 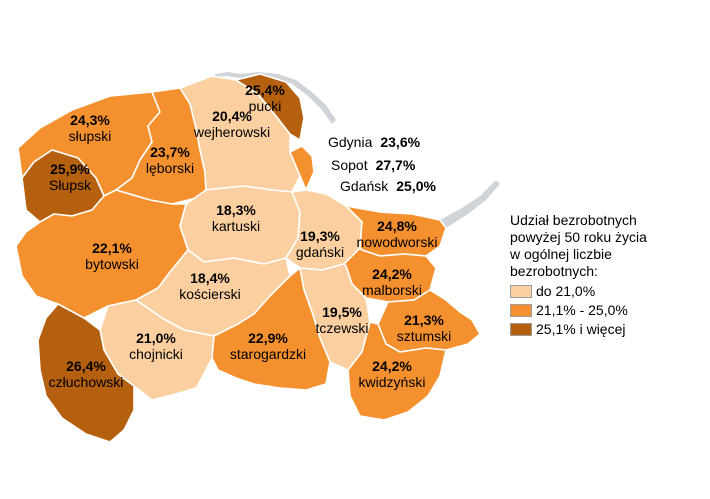 What do you see at coordinates (400, 142) in the screenshot?
I see `city-value: 23,6%` at bounding box center [400, 142].